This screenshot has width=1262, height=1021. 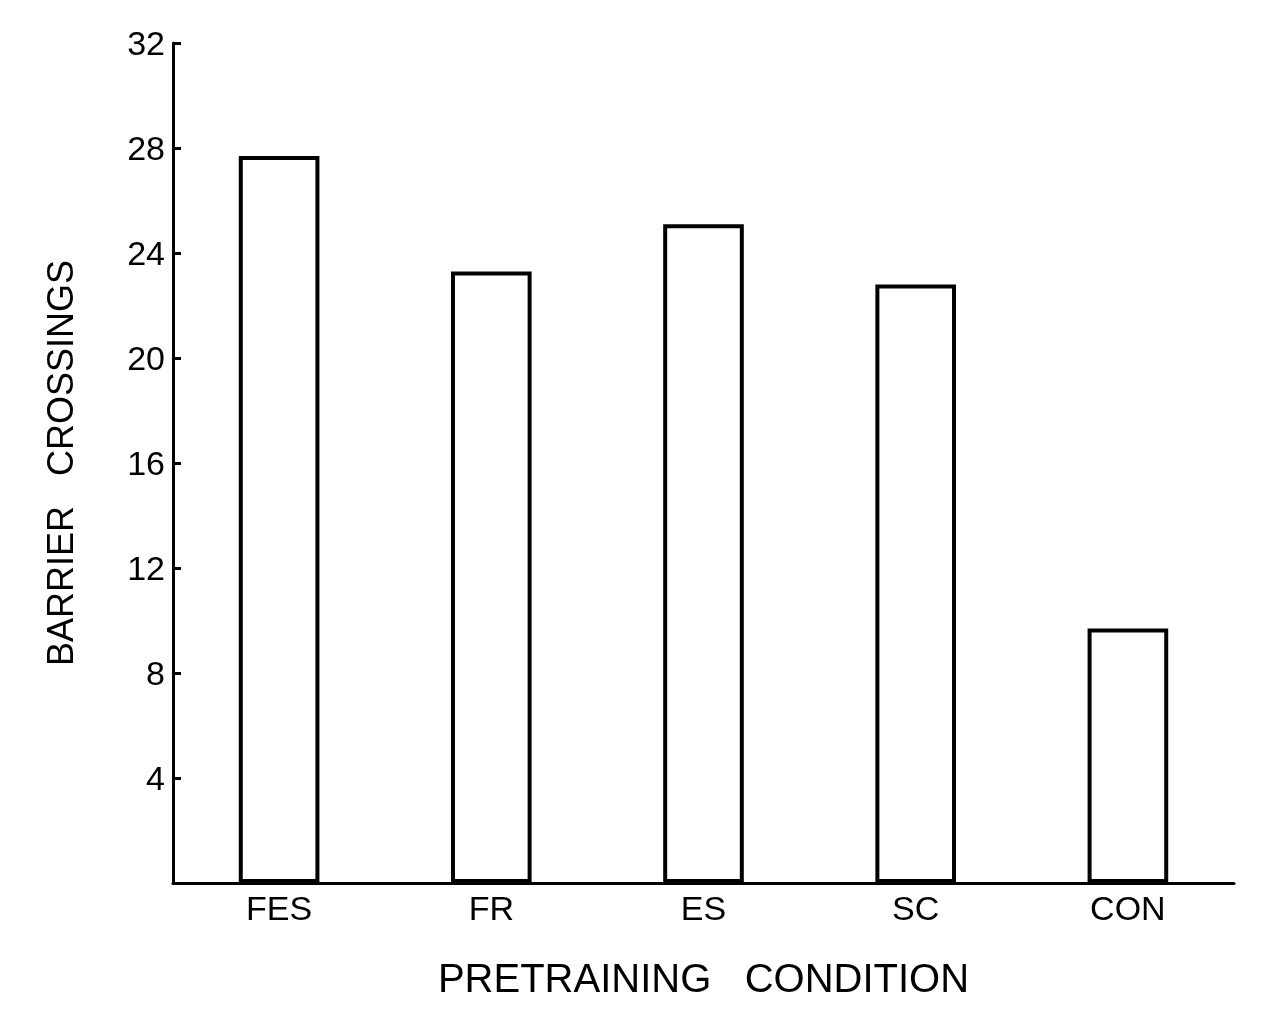 What do you see at coordinates (146, 43) in the screenshot?
I see `y-tick-label: 32` at bounding box center [146, 43].